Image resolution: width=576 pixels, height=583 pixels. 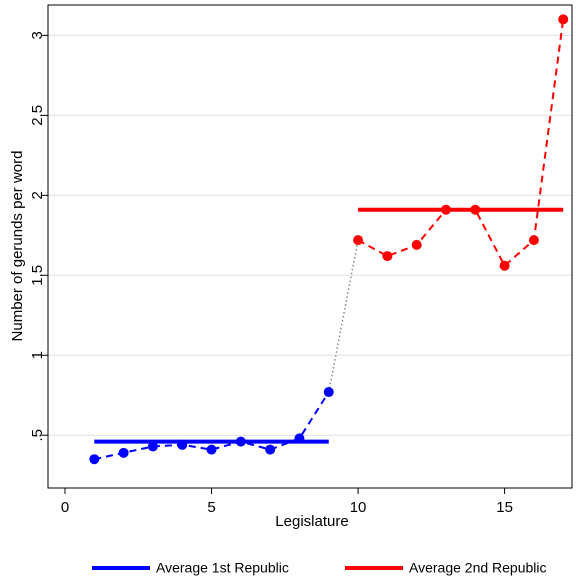 What do you see at coordinates (212, 426) in the screenshot?
I see `series-line` at bounding box center [212, 426].